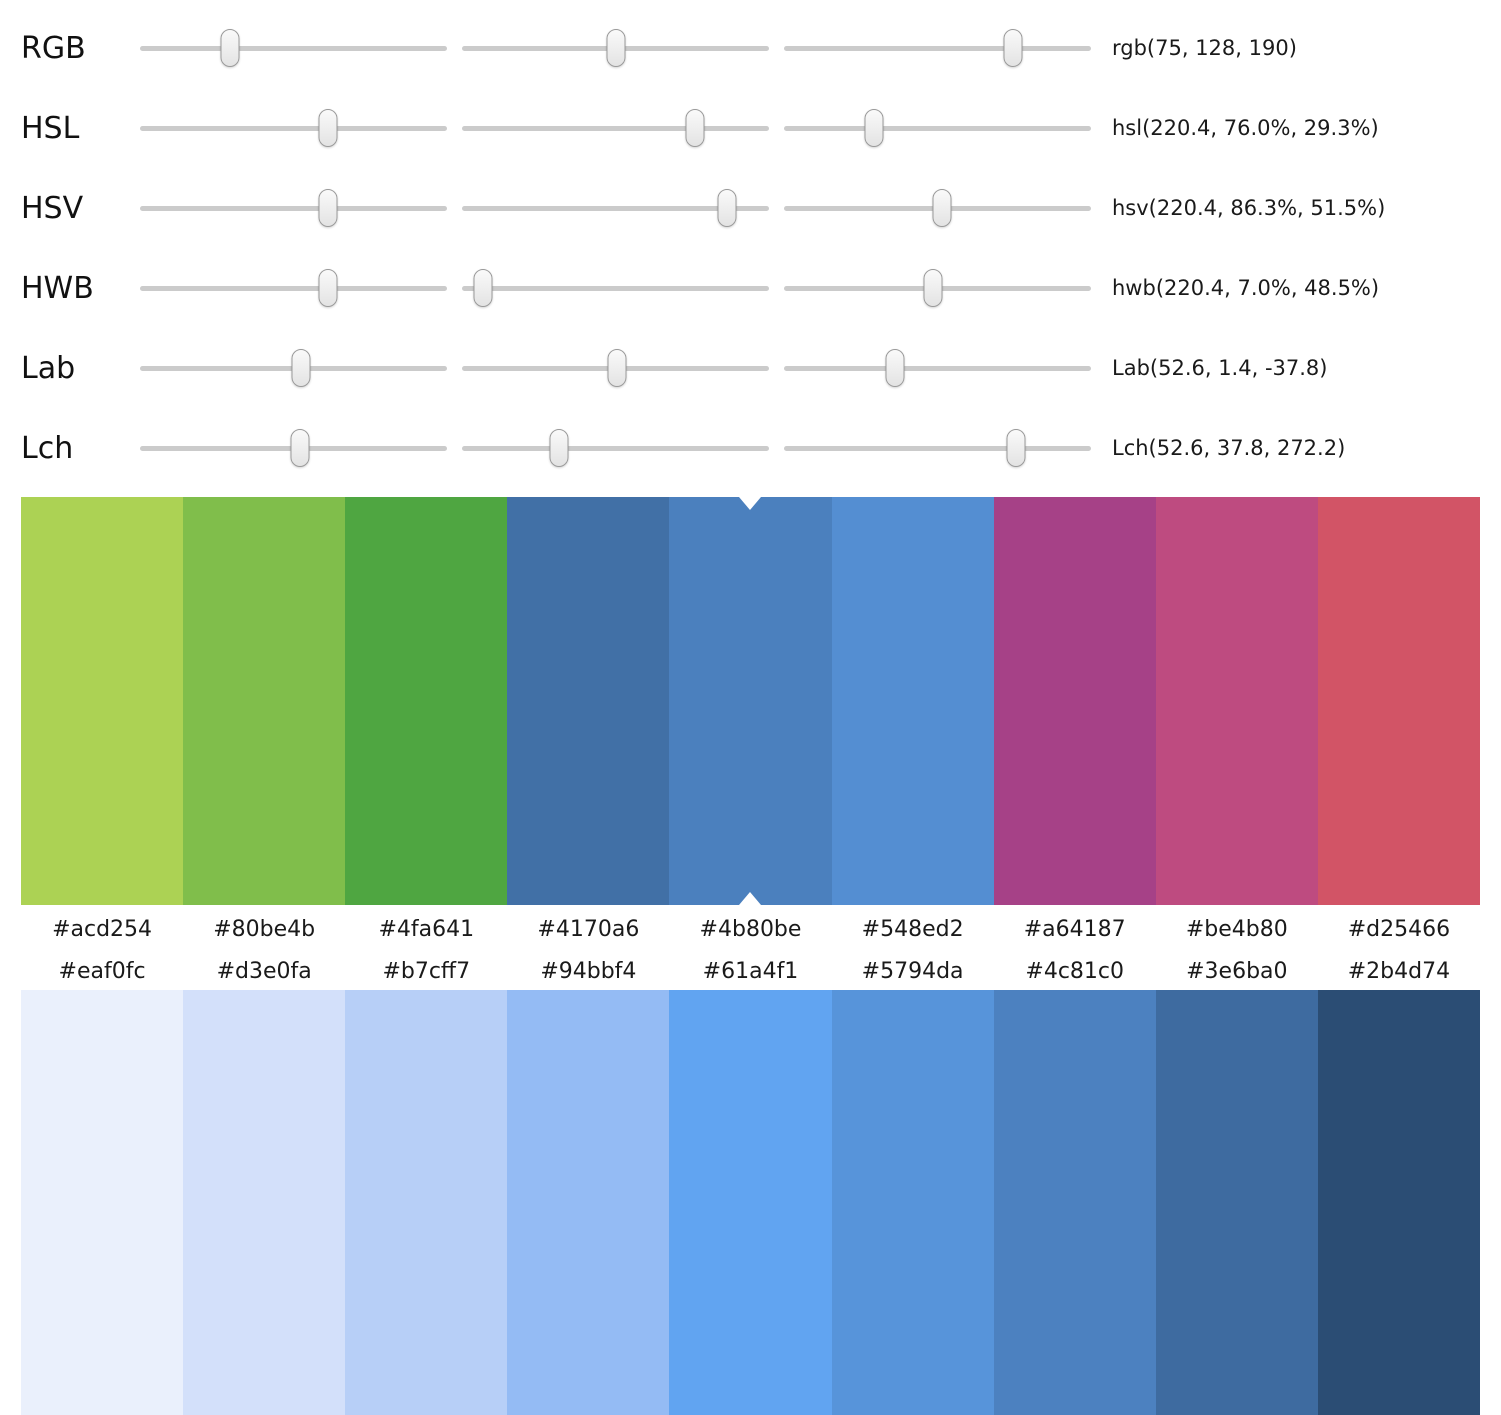  Describe the element at coordinates (1249, 208) in the screenshot. I see `hsv-value-text: hsv(220.4, 86.3%, 51.5%)` at that location.